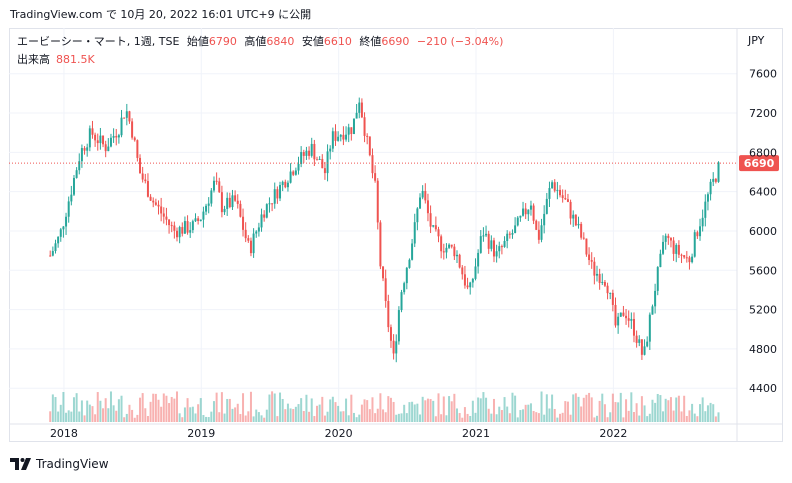 The image size is (792, 483). What do you see at coordinates (756, 40) in the screenshot?
I see `currency-label: JPY` at bounding box center [756, 40].